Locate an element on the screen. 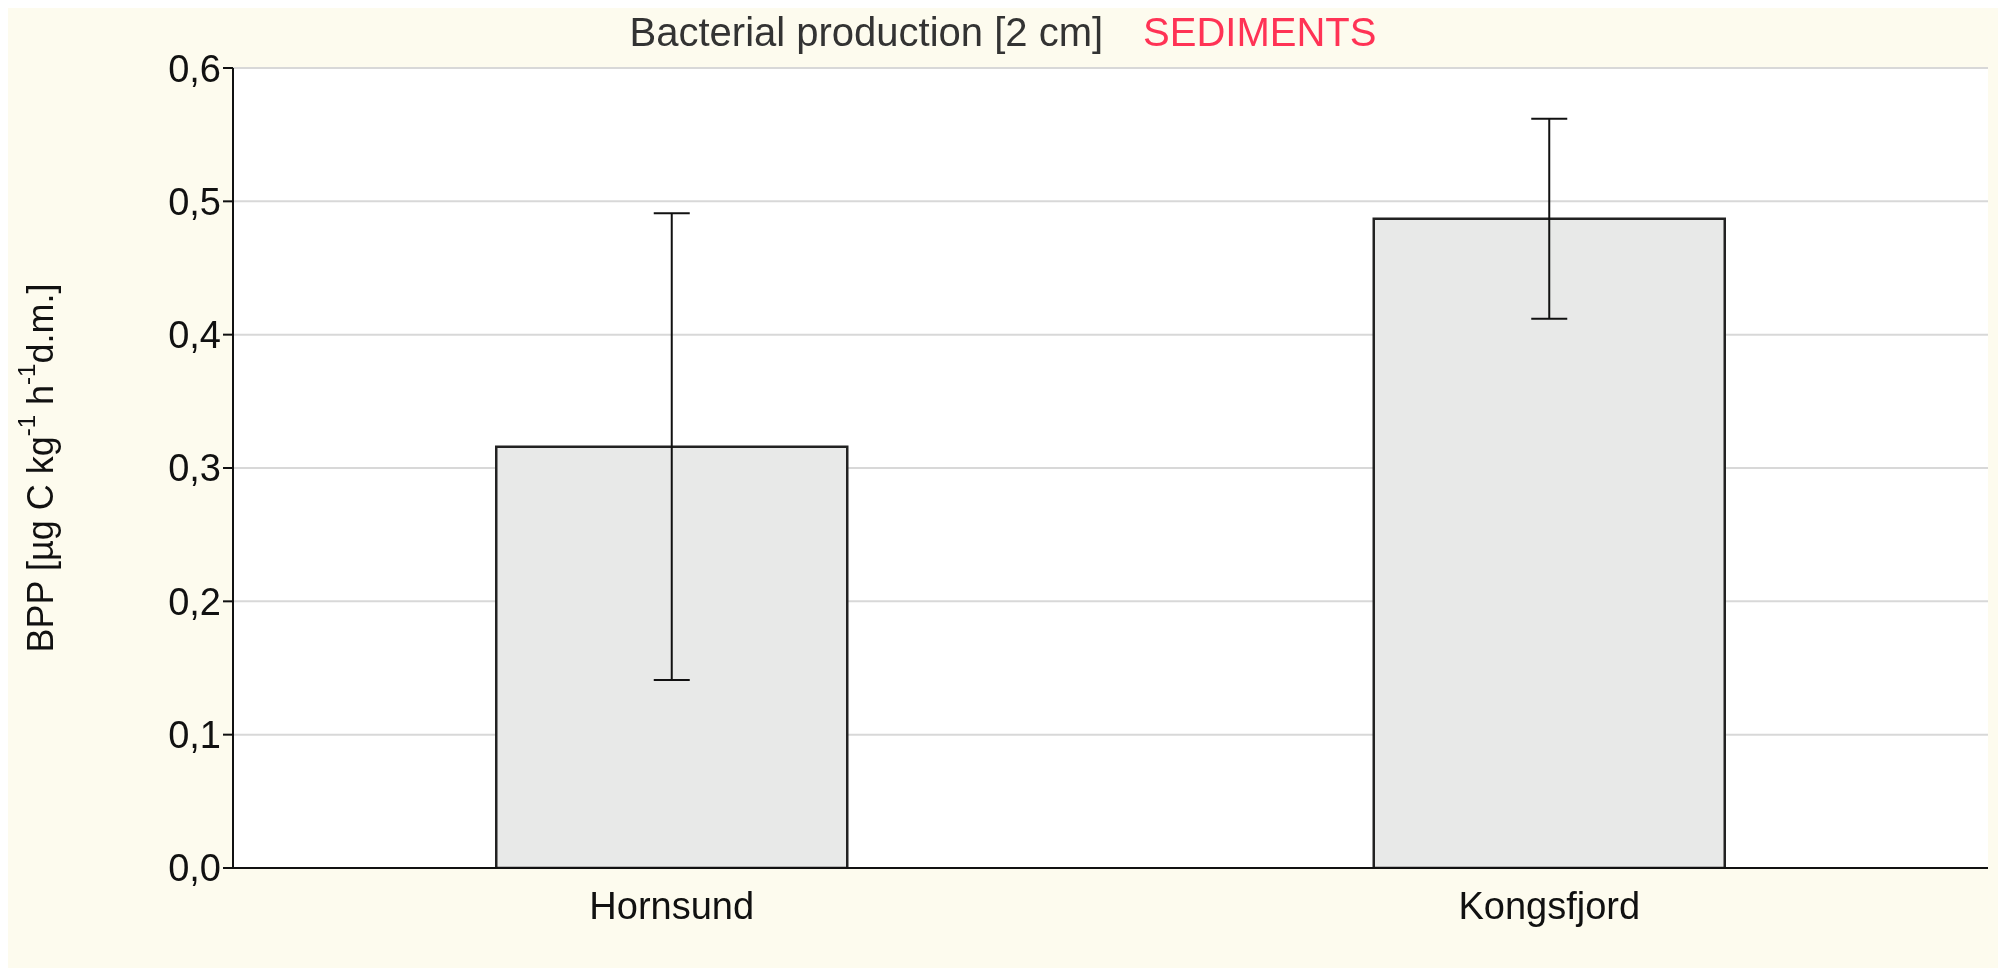 This screenshot has width=2007, height=979. x-tick-label: Hornsund is located at coordinates (672, 905).